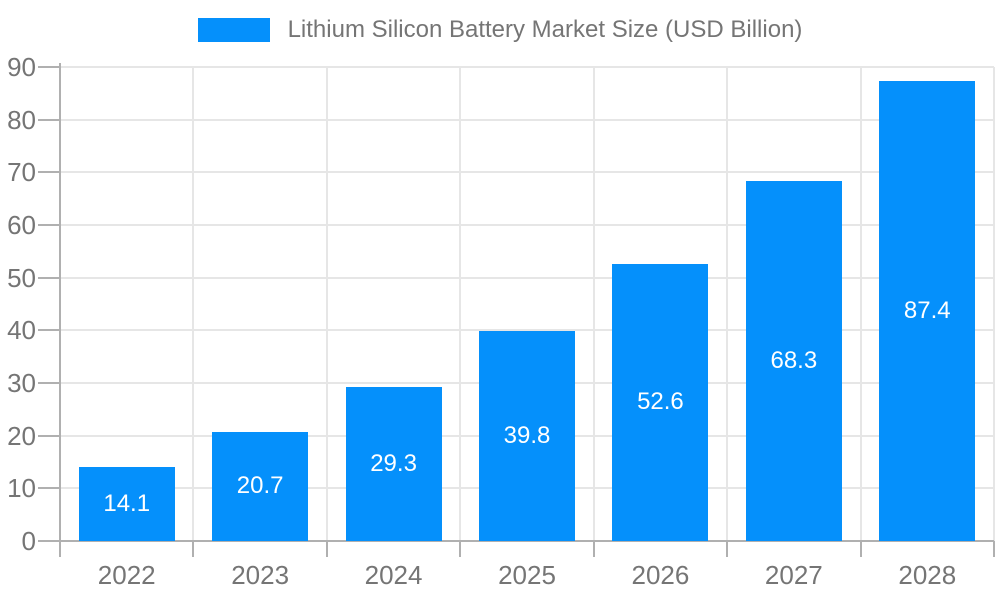 Image resolution: width=1000 pixels, height=600 pixels. I want to click on bar: 52.6, so click(660, 402).